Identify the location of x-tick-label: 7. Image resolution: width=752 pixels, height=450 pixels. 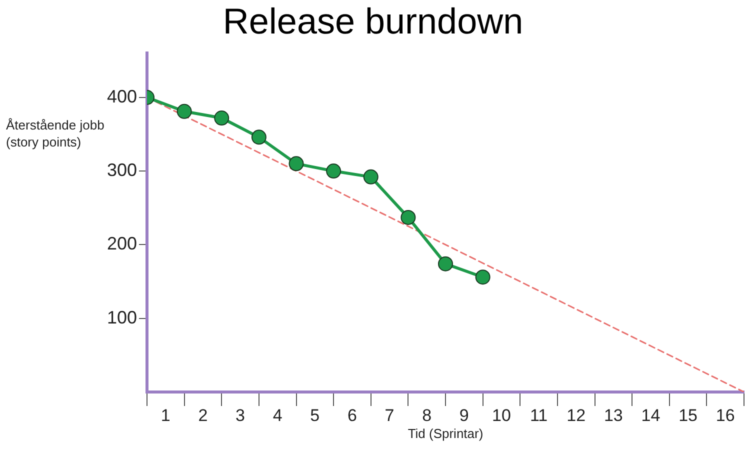
(389, 415).